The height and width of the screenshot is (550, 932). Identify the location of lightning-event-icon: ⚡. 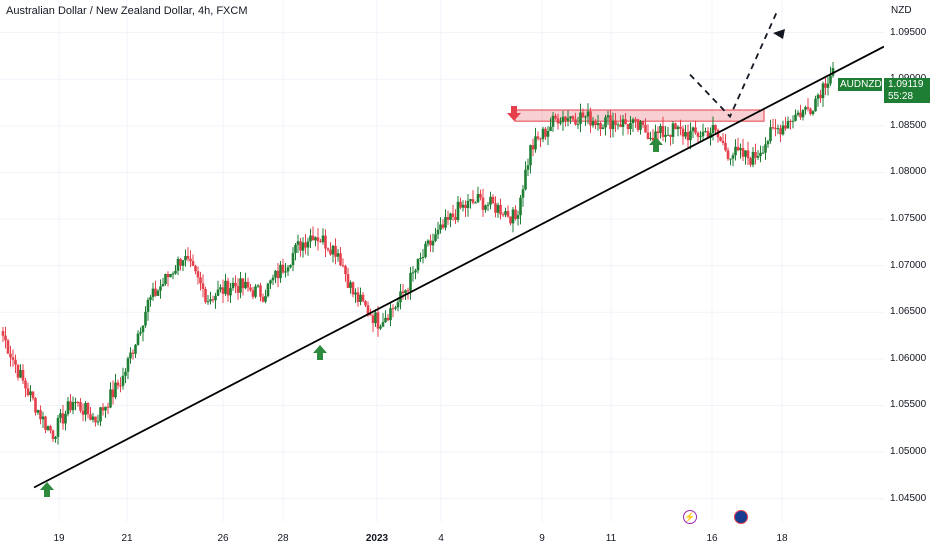
(690, 517).